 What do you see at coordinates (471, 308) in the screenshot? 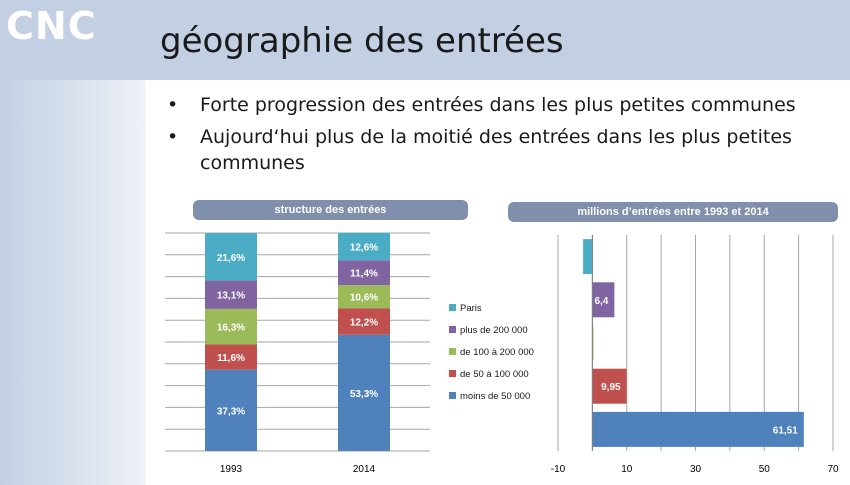
I see `legend-label: Paris` at bounding box center [471, 308].